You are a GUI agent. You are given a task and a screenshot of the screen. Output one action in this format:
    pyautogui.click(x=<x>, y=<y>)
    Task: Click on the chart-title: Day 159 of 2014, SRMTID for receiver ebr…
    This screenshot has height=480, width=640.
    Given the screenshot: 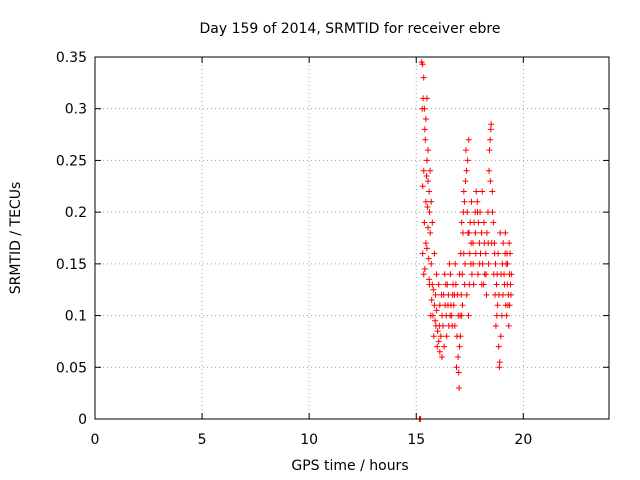 What is the action you would take?
    pyautogui.click(x=350, y=29)
    